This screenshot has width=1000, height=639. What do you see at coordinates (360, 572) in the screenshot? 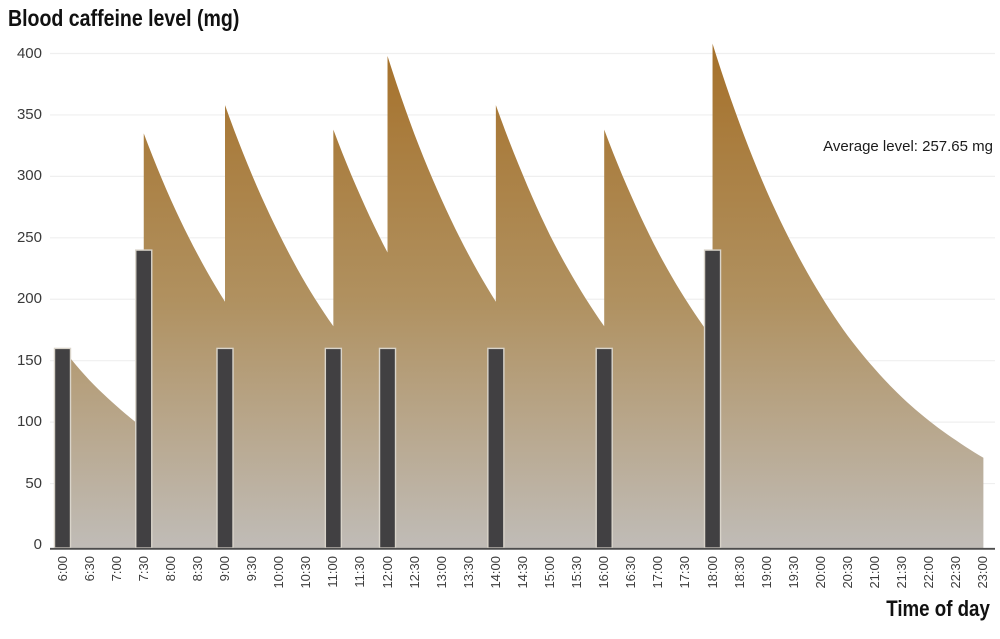
I see `x-tick-label: 11:30` at bounding box center [360, 572].